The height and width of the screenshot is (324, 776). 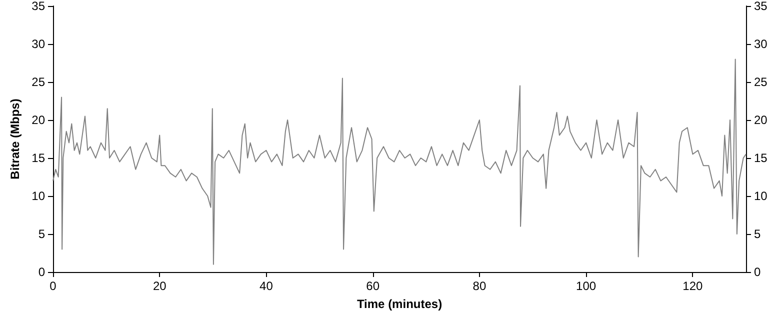 I want to click on x-tick-label: 100, so click(x=586, y=286).